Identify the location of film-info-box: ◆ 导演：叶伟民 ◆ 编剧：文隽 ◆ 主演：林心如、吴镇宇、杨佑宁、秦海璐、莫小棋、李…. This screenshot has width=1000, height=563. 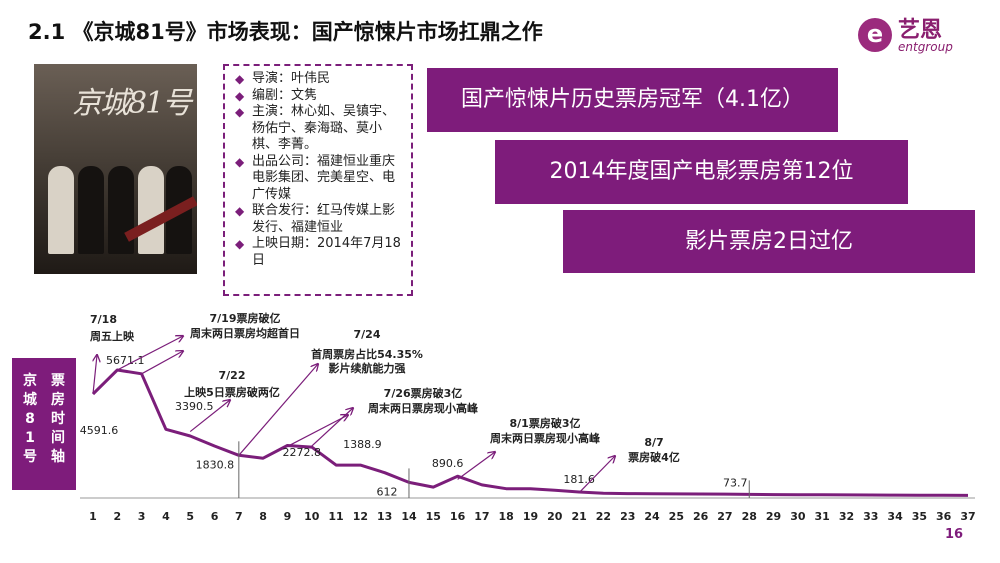
(318, 180).